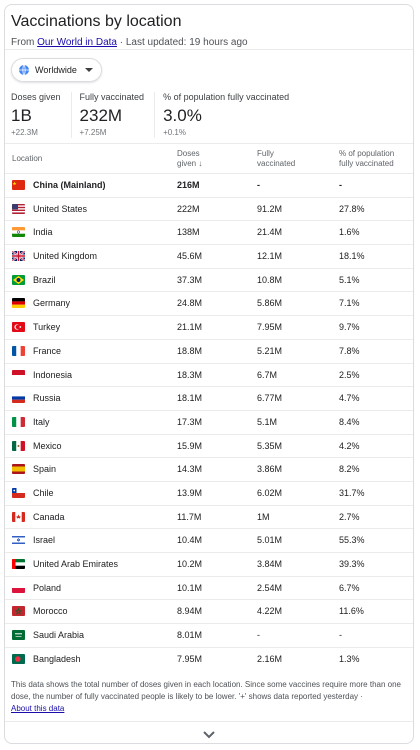  What do you see at coordinates (190, 163) in the screenshot?
I see `header-line: given ↓` at bounding box center [190, 163].